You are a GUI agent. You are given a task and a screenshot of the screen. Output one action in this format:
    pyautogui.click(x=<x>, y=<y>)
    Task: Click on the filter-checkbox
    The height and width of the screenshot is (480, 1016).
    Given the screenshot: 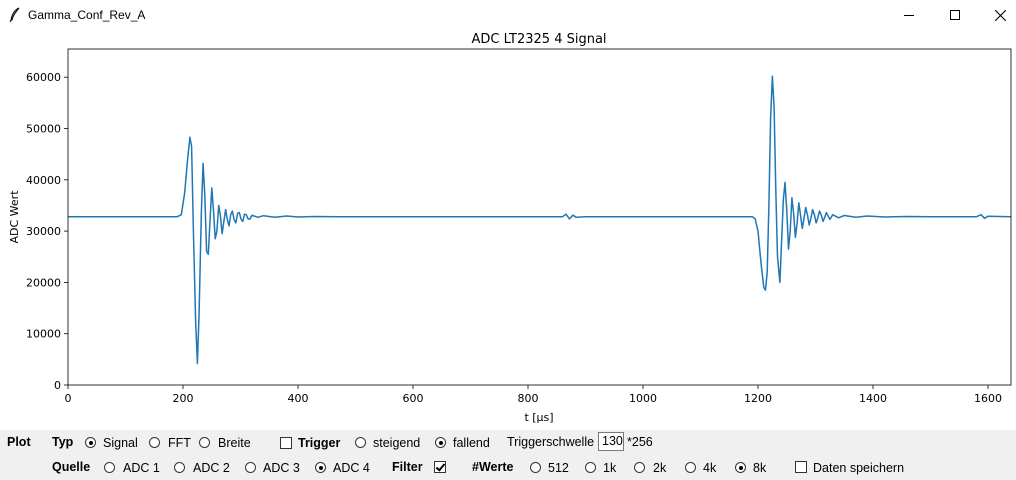 What is the action you would take?
    pyautogui.click(x=440, y=467)
    